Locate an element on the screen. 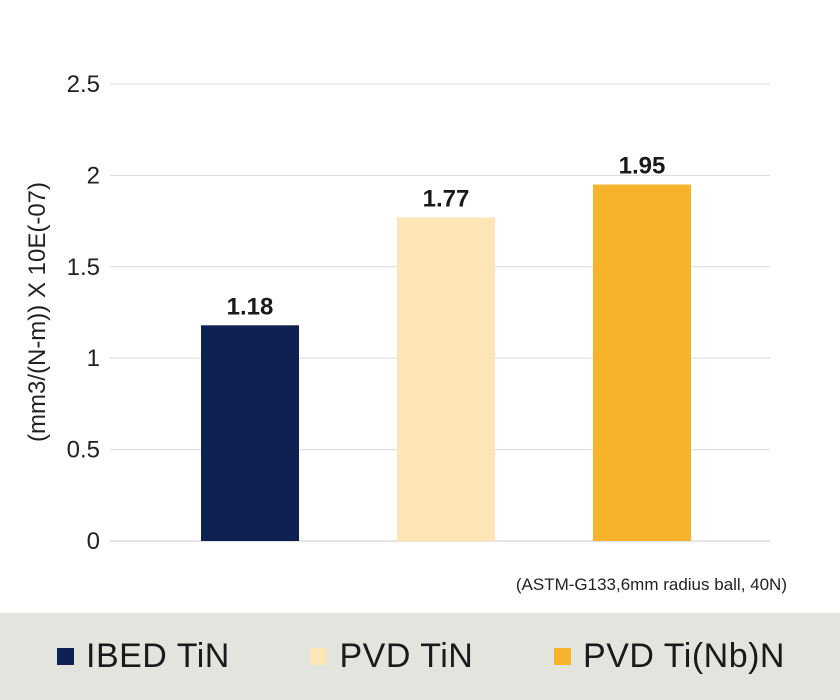  bar-value-label: 1.77 is located at coordinates (446, 198).